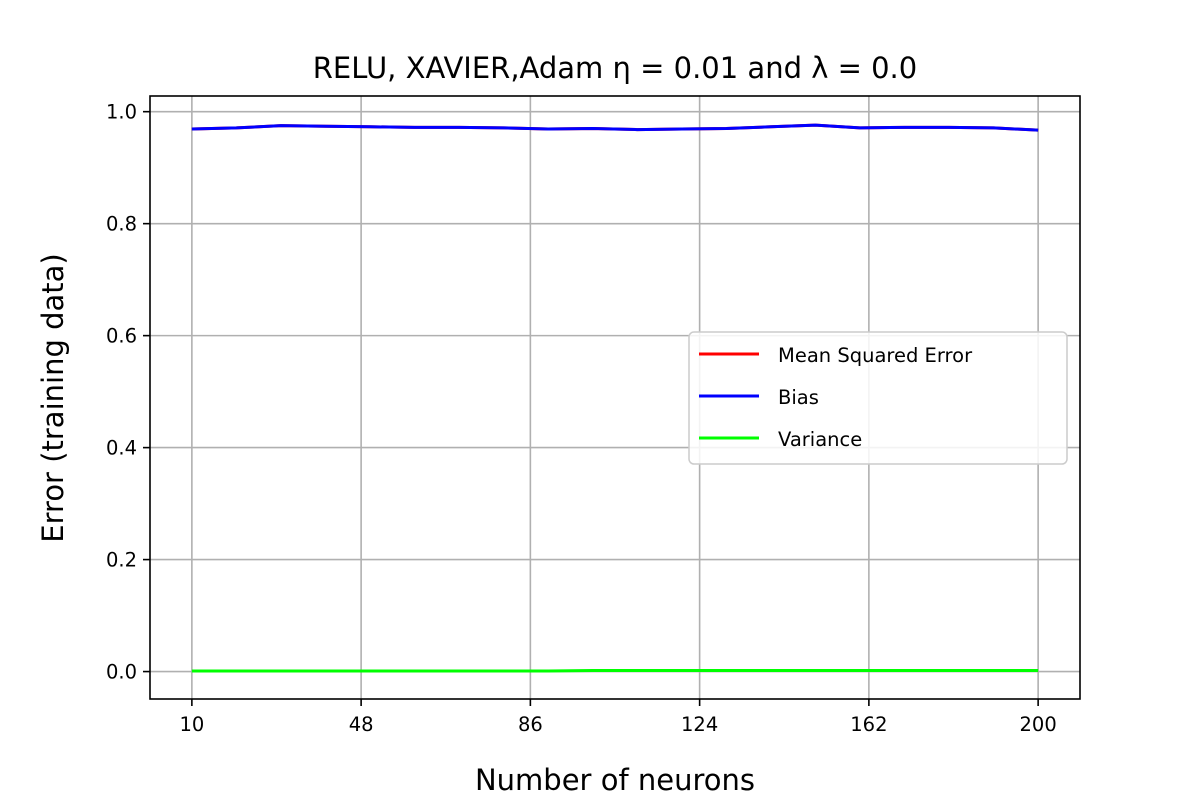 This screenshot has height=805, width=1200. I want to click on x-axis-label: Number of neurons, so click(615, 780).